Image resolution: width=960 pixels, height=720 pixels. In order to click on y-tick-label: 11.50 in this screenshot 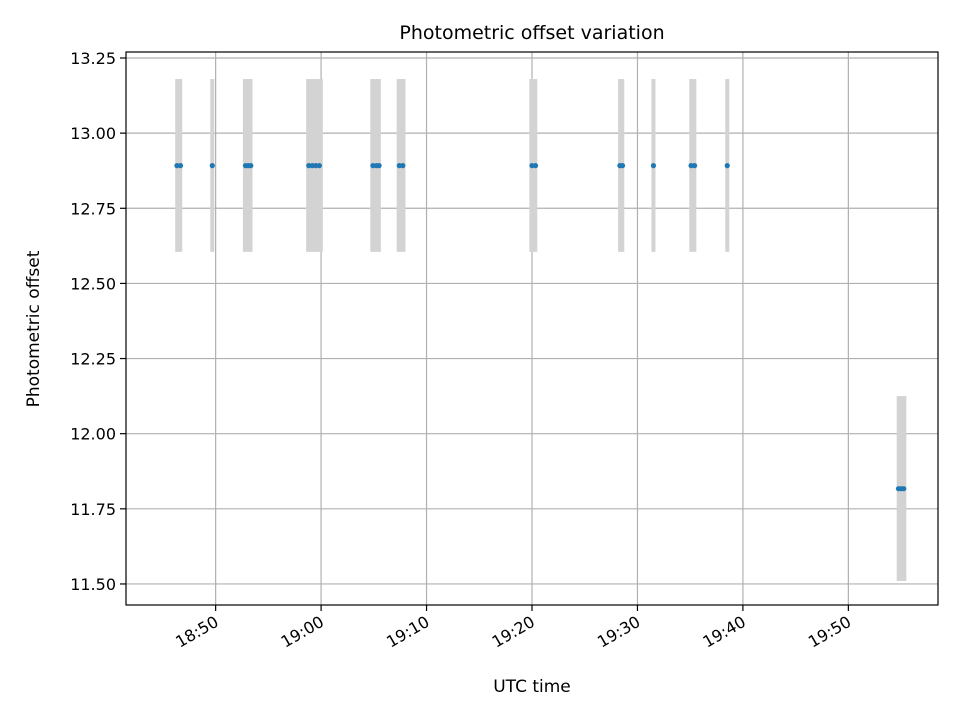, I will do `click(93, 584)`.